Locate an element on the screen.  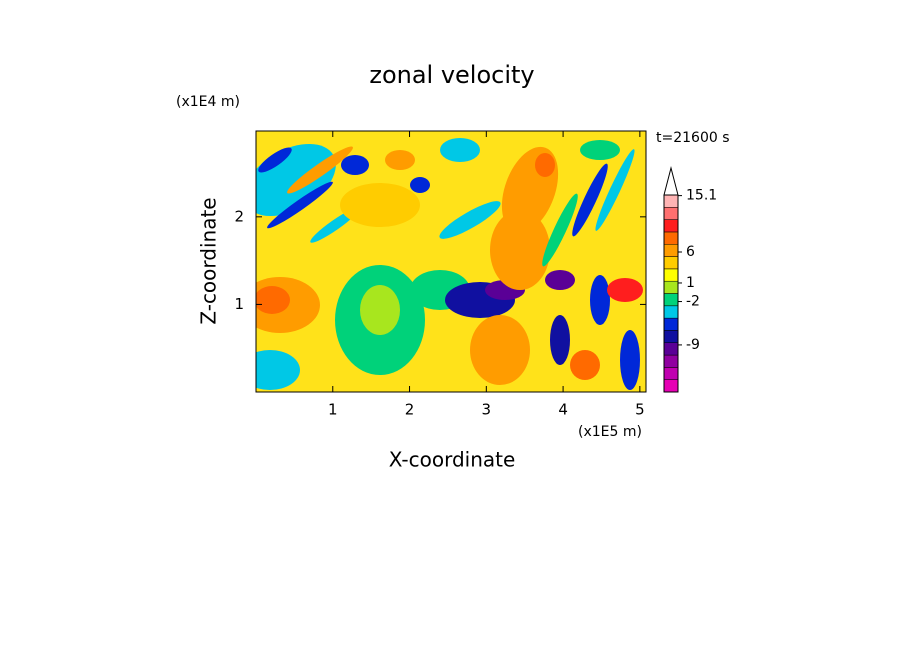
x-tick-label: 4 is located at coordinates (563, 410).